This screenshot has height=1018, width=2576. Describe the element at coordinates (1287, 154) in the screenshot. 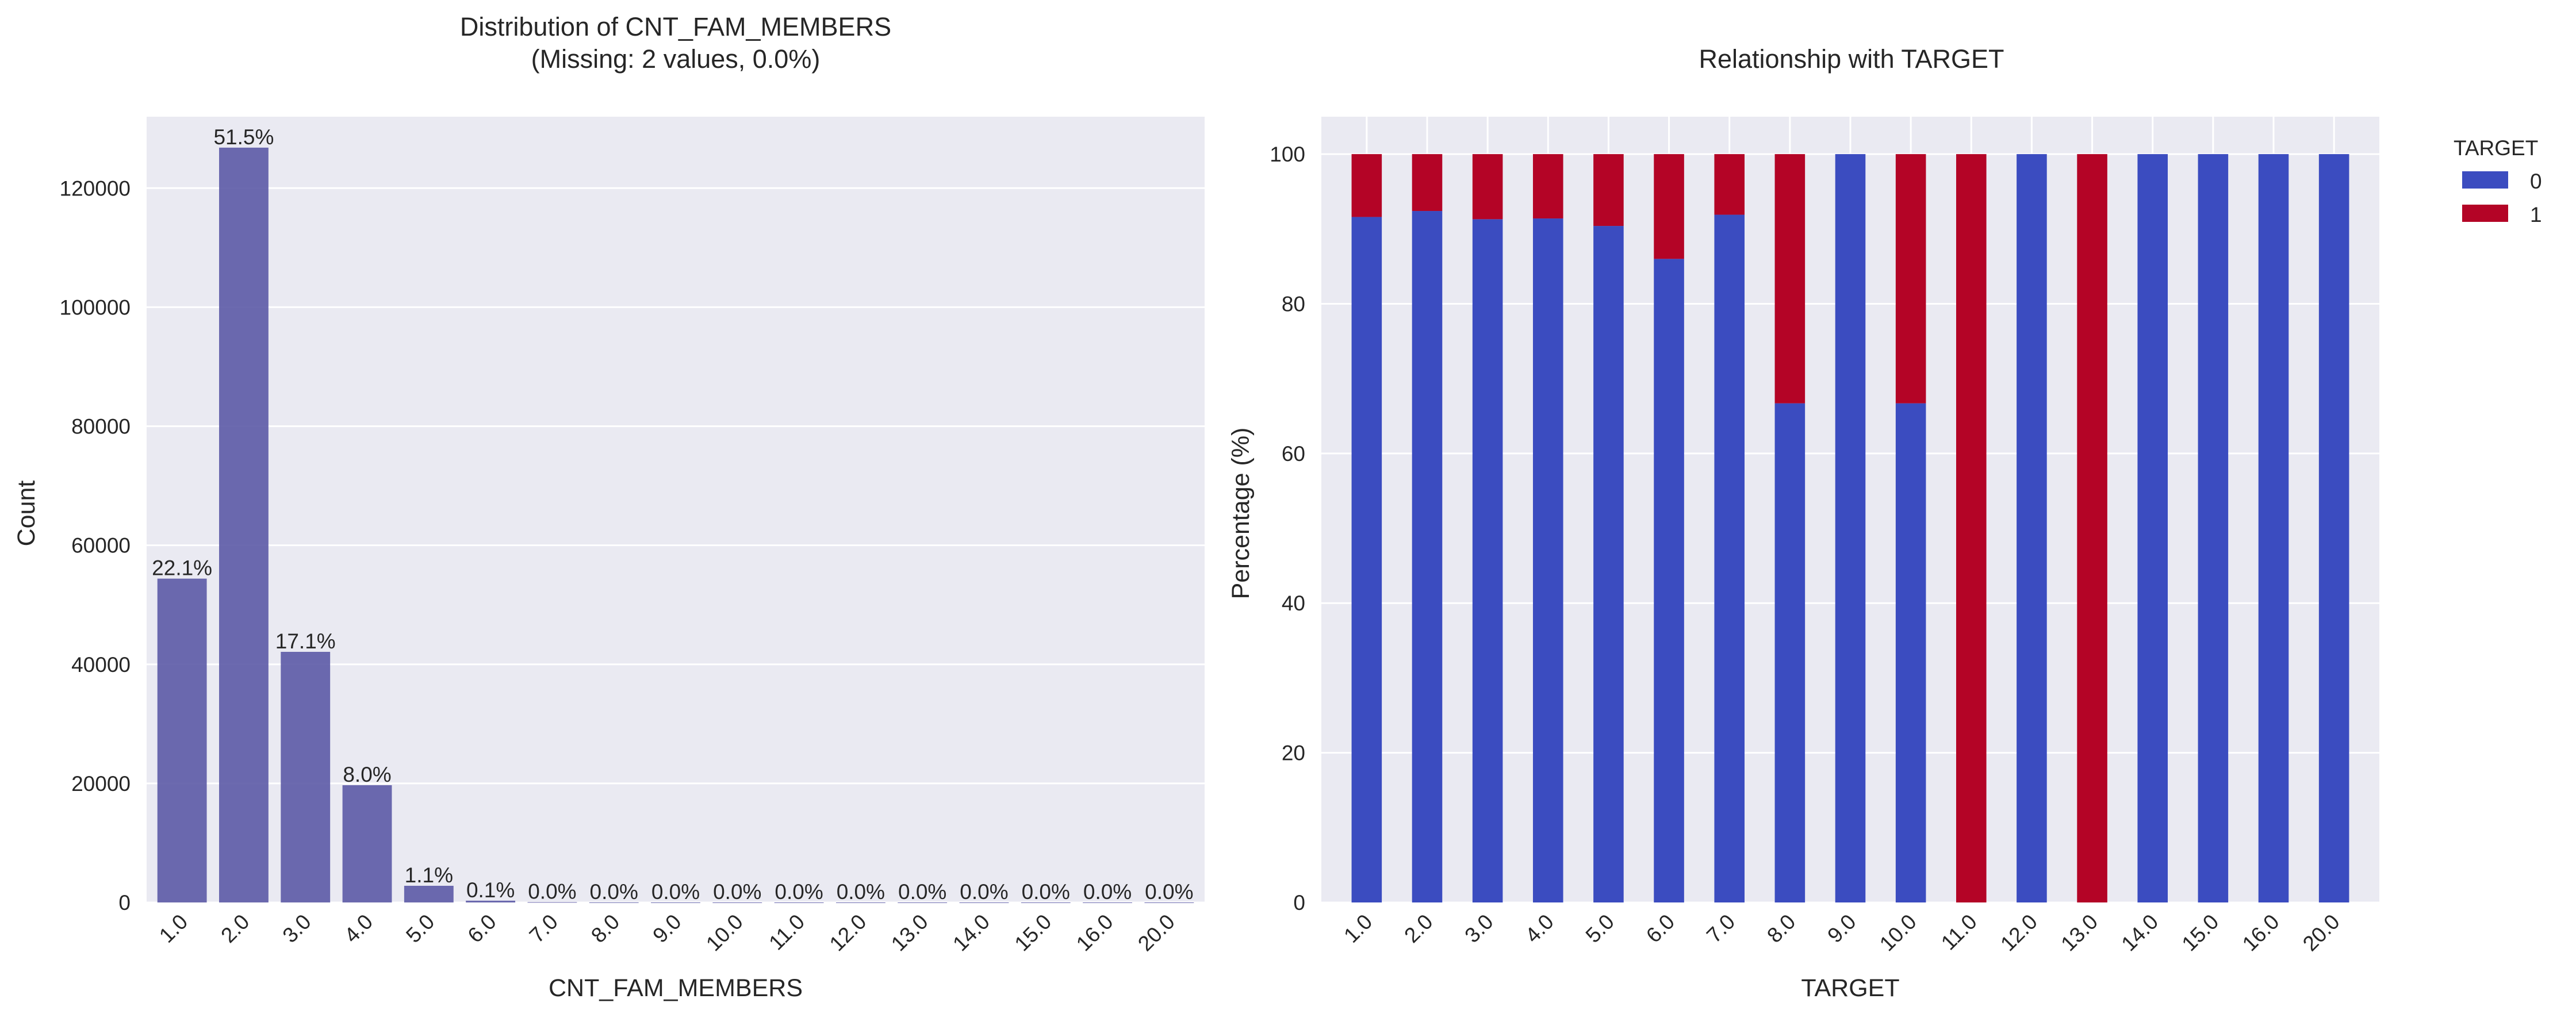

I see `y-tick-label: 100` at that location.